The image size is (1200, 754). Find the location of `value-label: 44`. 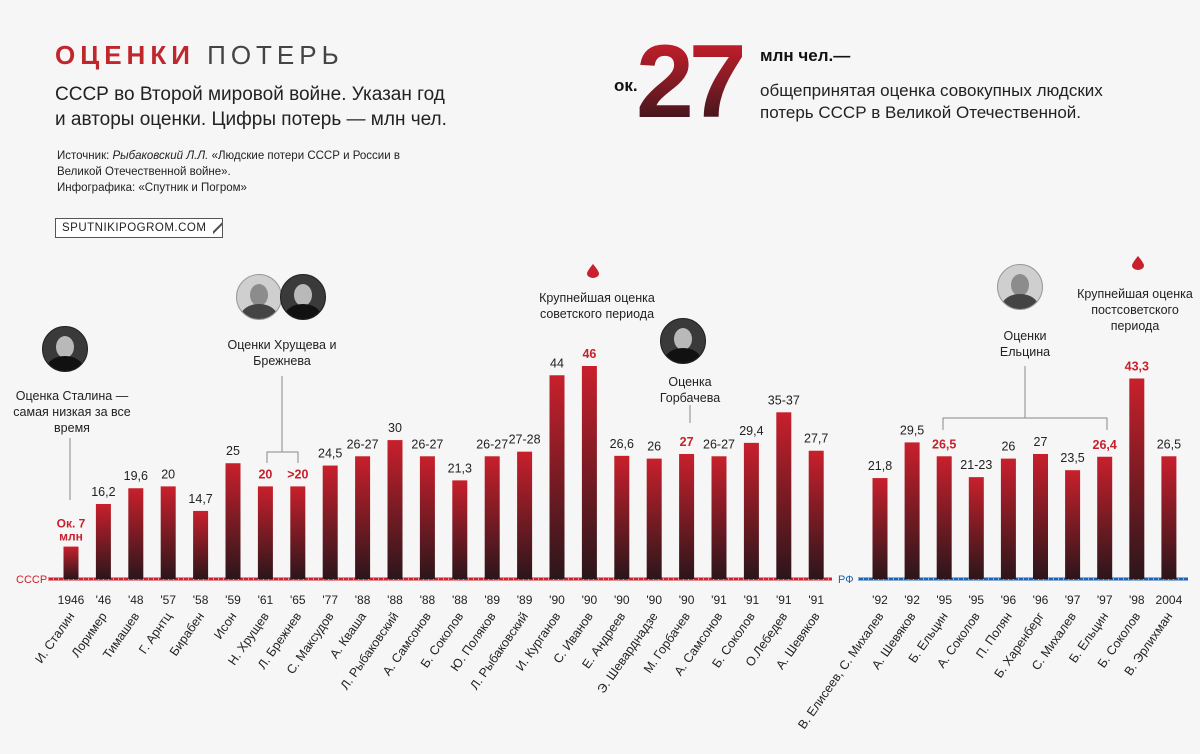

value-label: 44 is located at coordinates (557, 363).